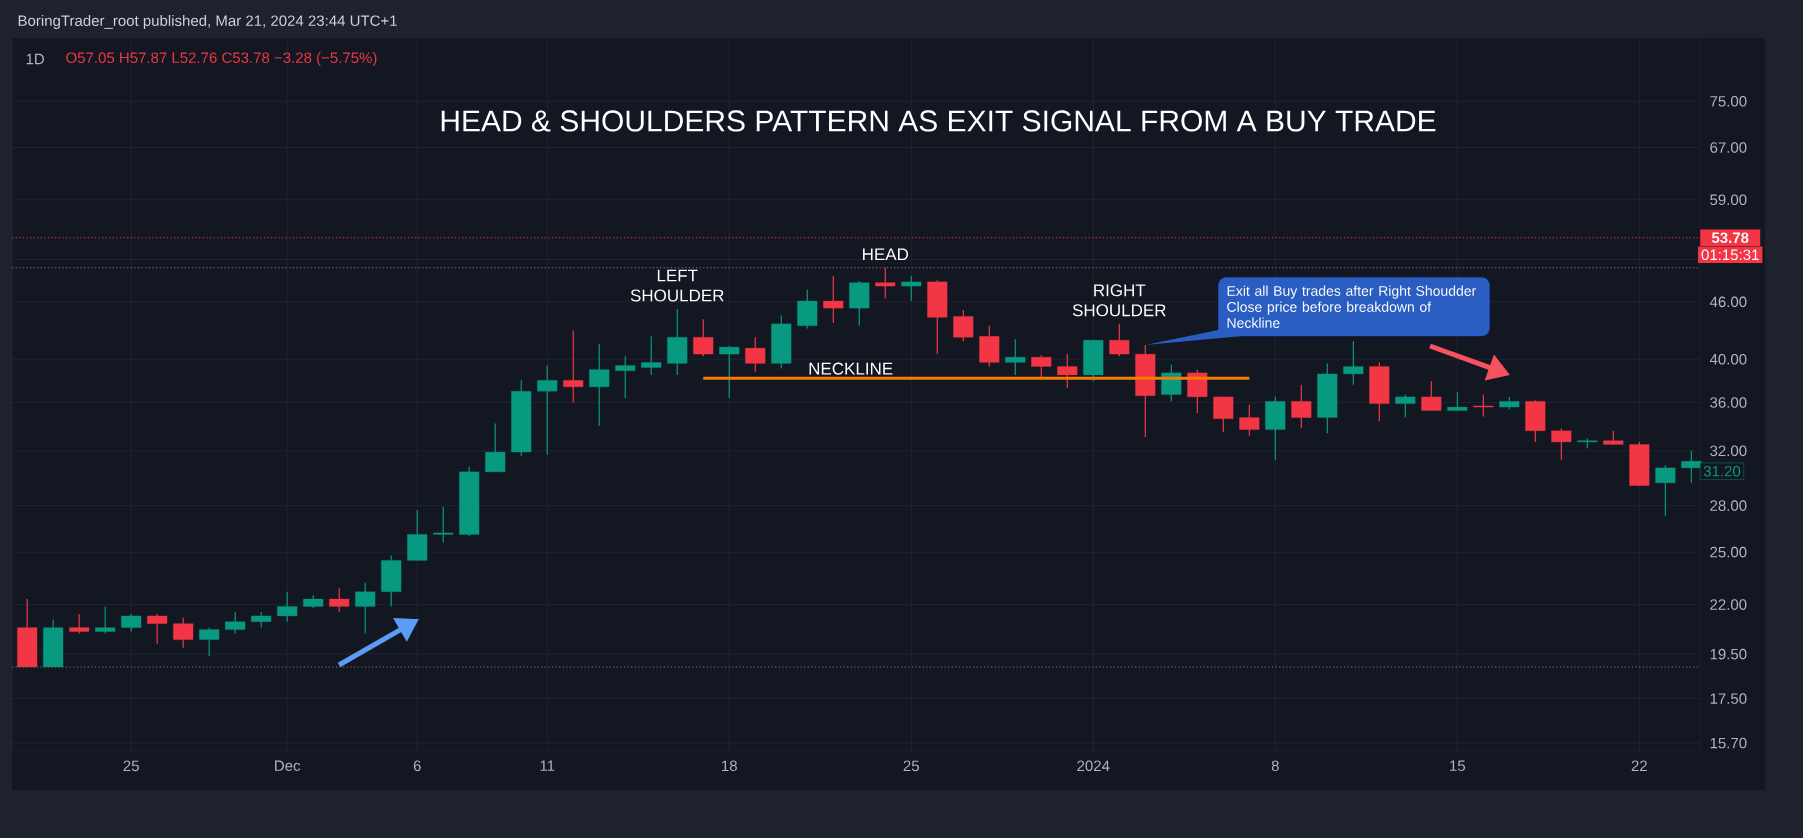 This screenshot has height=838, width=1803. I want to click on annotation: 1D, so click(35, 59).